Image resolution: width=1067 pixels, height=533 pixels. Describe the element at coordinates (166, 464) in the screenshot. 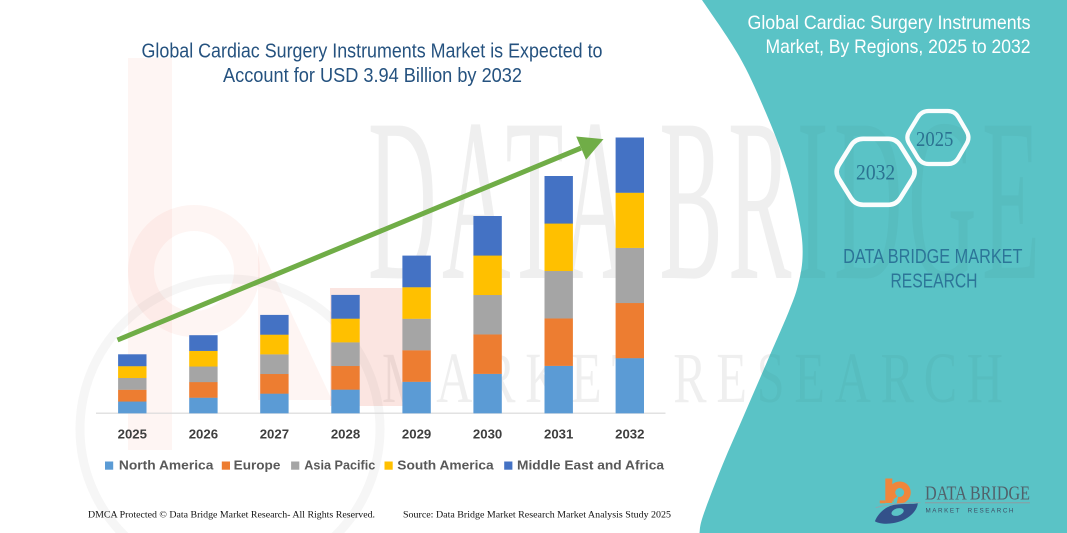

I see `svg-text: North America` at that location.